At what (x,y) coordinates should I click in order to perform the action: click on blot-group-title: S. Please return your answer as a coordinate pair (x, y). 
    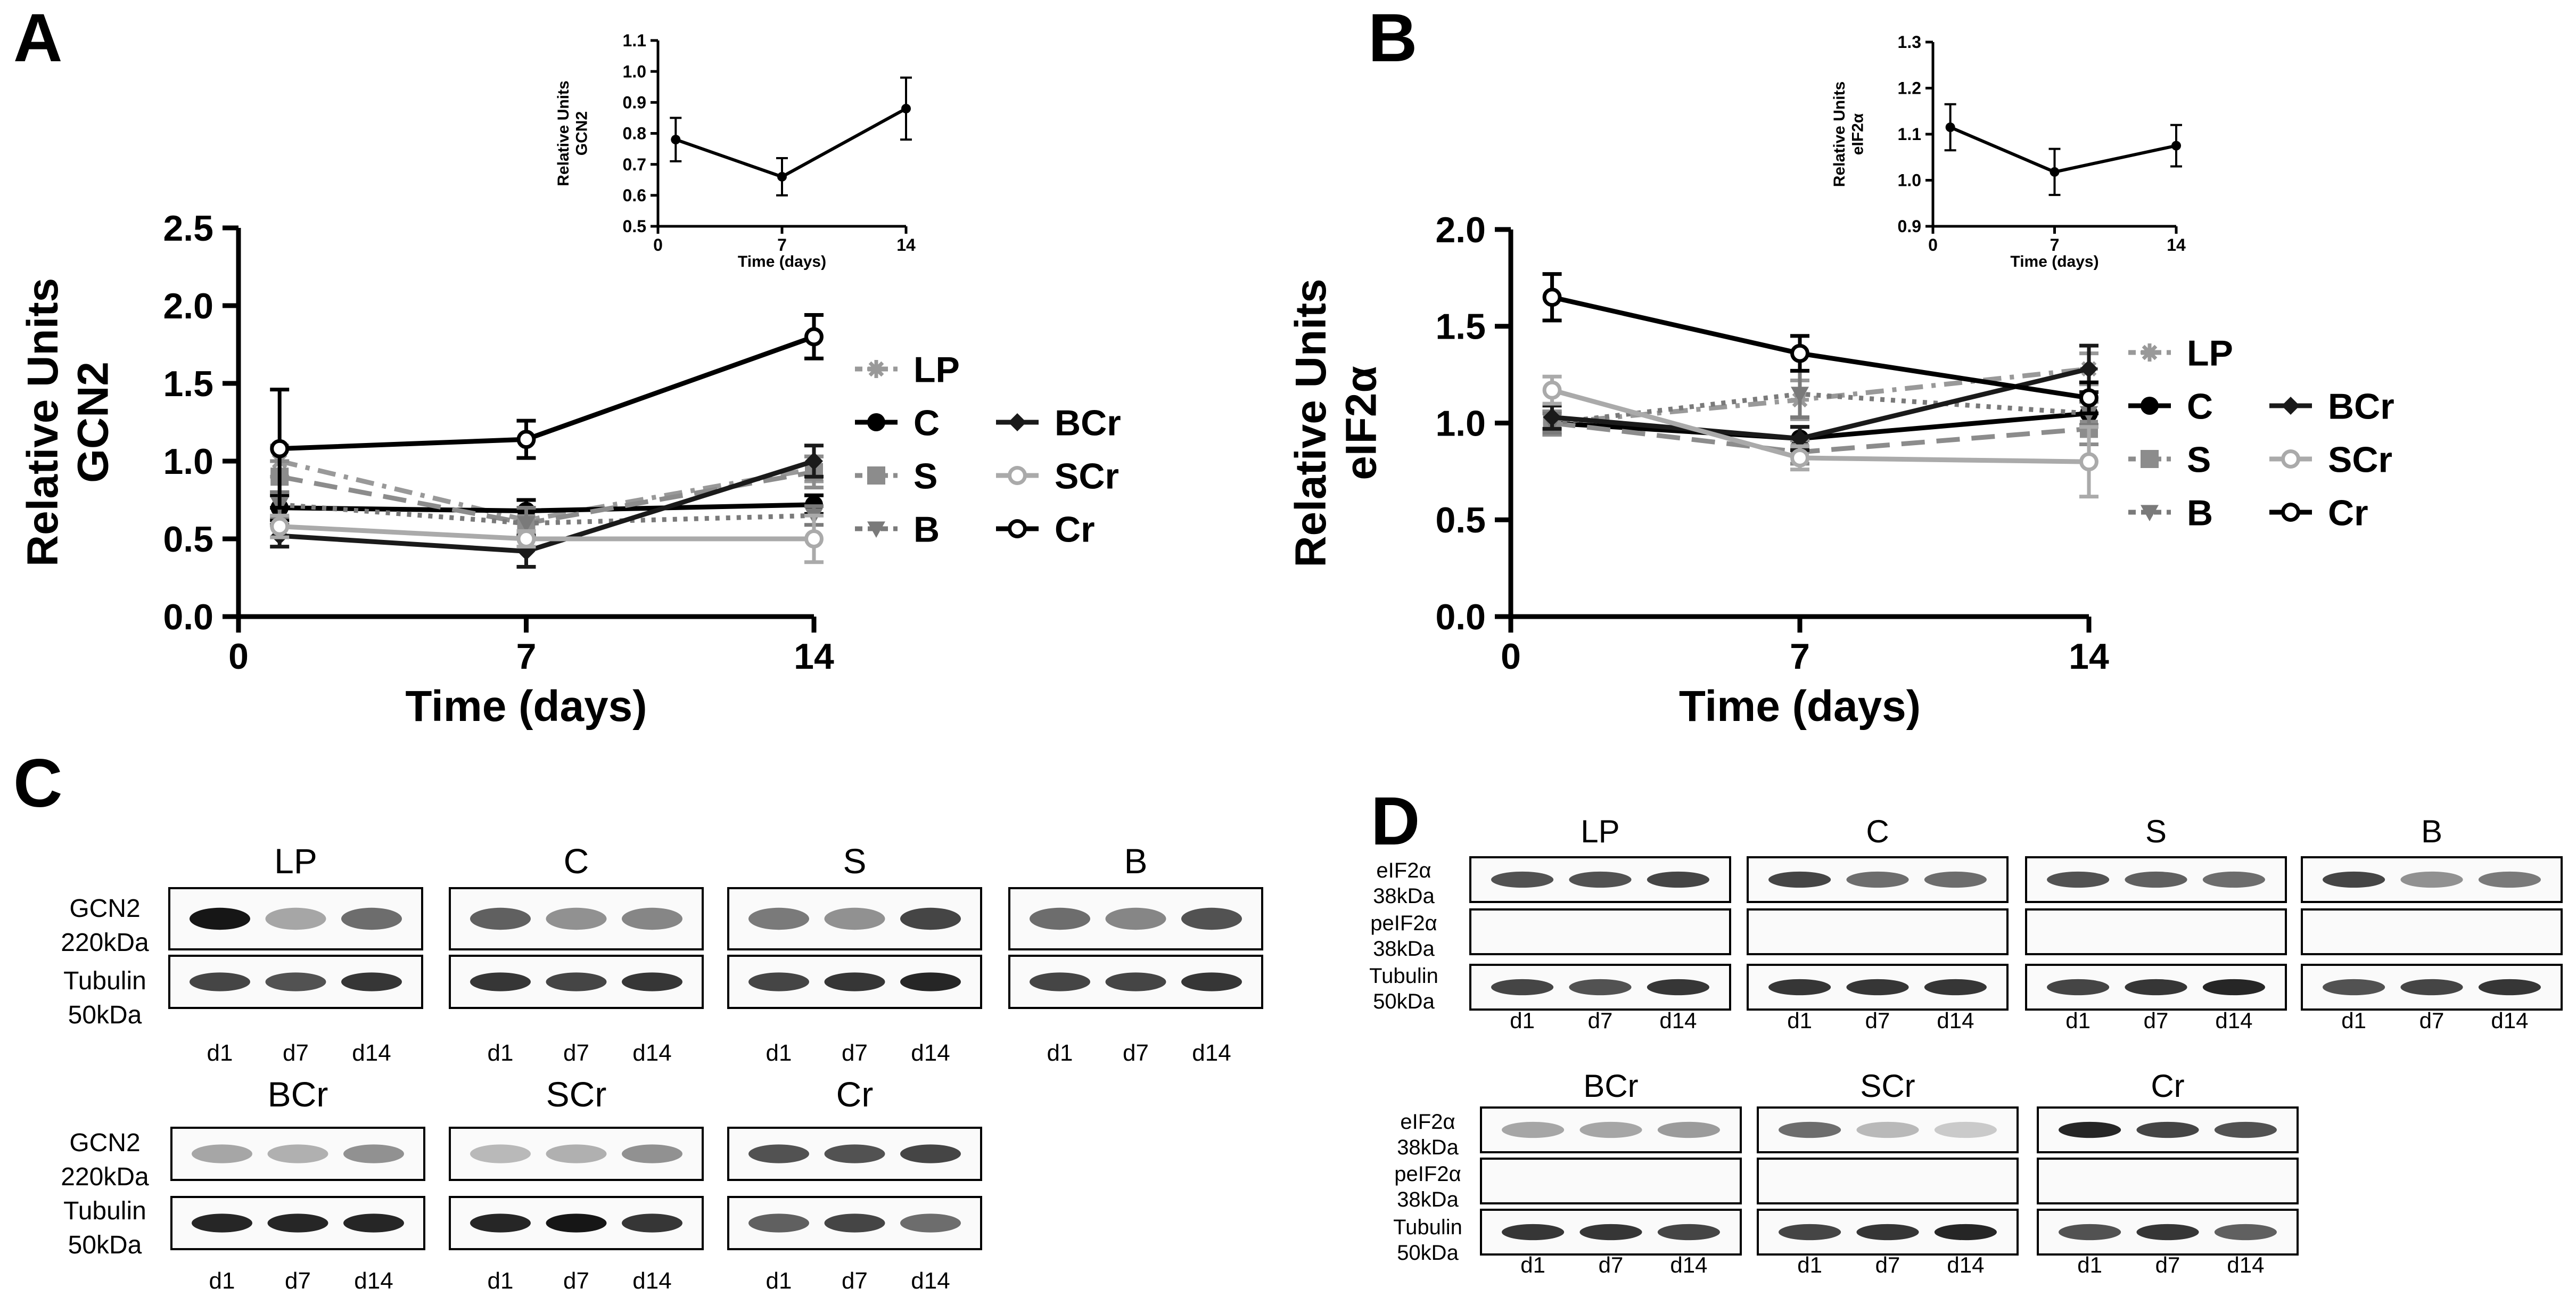
    Looking at the image, I should click on (2156, 831).